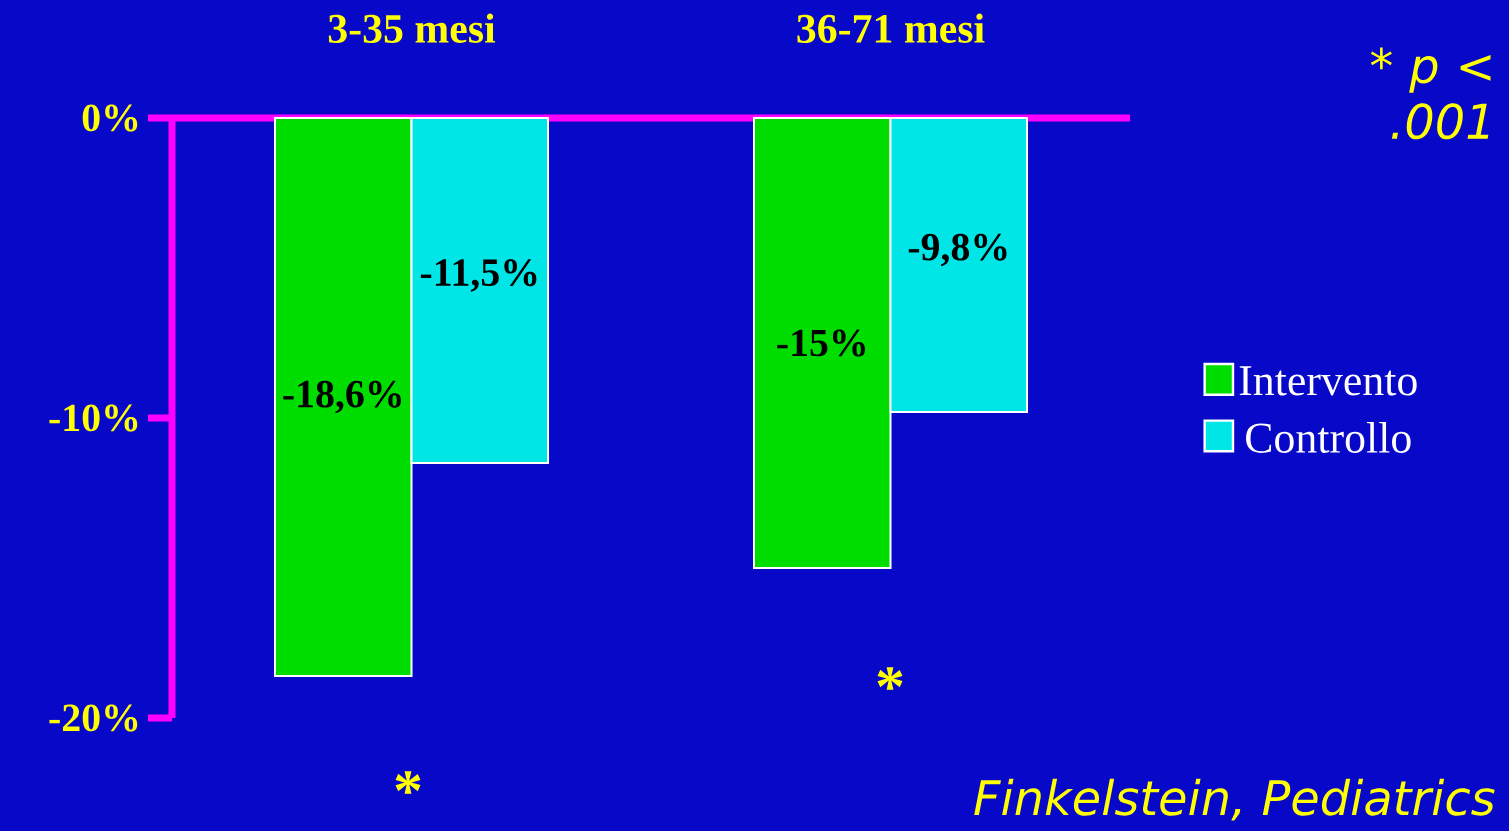 This screenshot has height=831, width=1509. What do you see at coordinates (412, 28) in the screenshot?
I see `x-tick-label: 3-35 mesi` at bounding box center [412, 28].